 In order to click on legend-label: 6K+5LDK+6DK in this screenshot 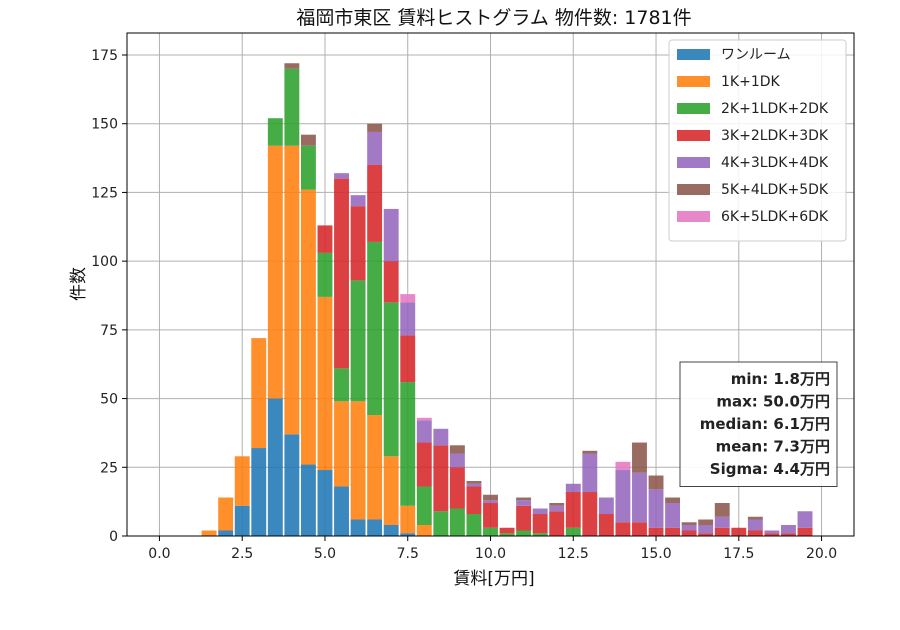, I will do `click(775, 217)`.